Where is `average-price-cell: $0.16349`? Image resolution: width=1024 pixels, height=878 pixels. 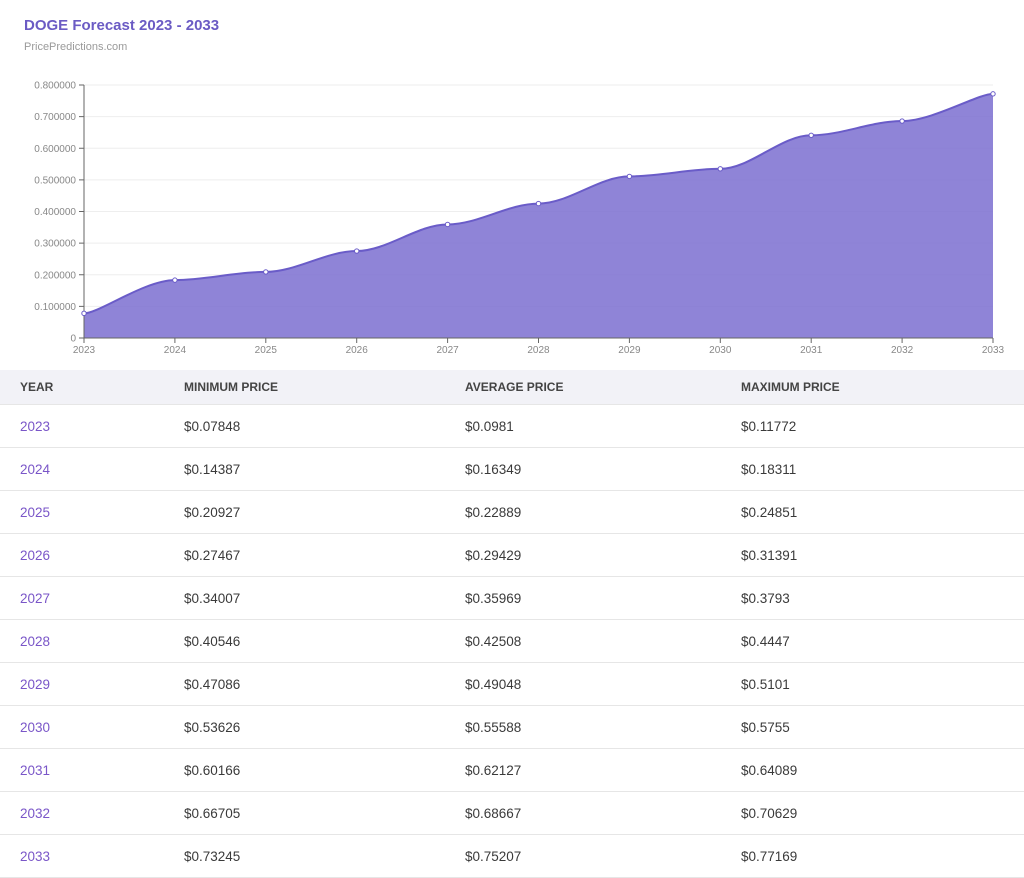
average-price-cell: $0.16349 is located at coordinates (603, 469).